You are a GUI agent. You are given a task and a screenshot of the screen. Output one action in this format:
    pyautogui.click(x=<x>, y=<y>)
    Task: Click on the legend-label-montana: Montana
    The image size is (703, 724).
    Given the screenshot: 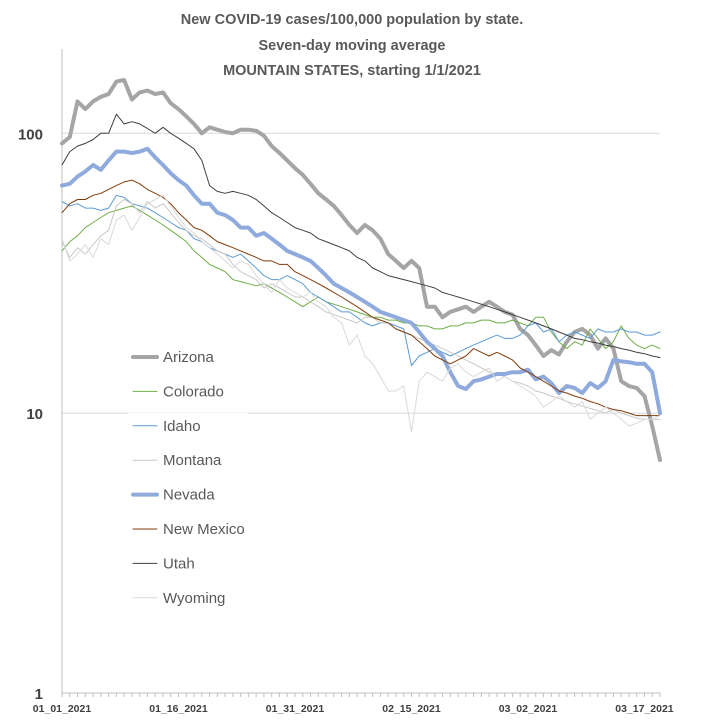 What is the action you would take?
    pyautogui.click(x=192, y=460)
    